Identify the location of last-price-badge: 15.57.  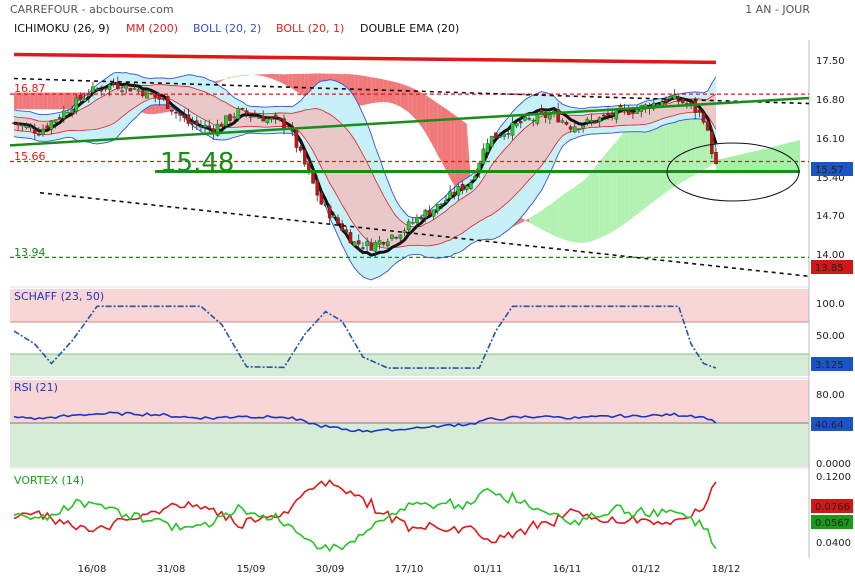
(829, 170).